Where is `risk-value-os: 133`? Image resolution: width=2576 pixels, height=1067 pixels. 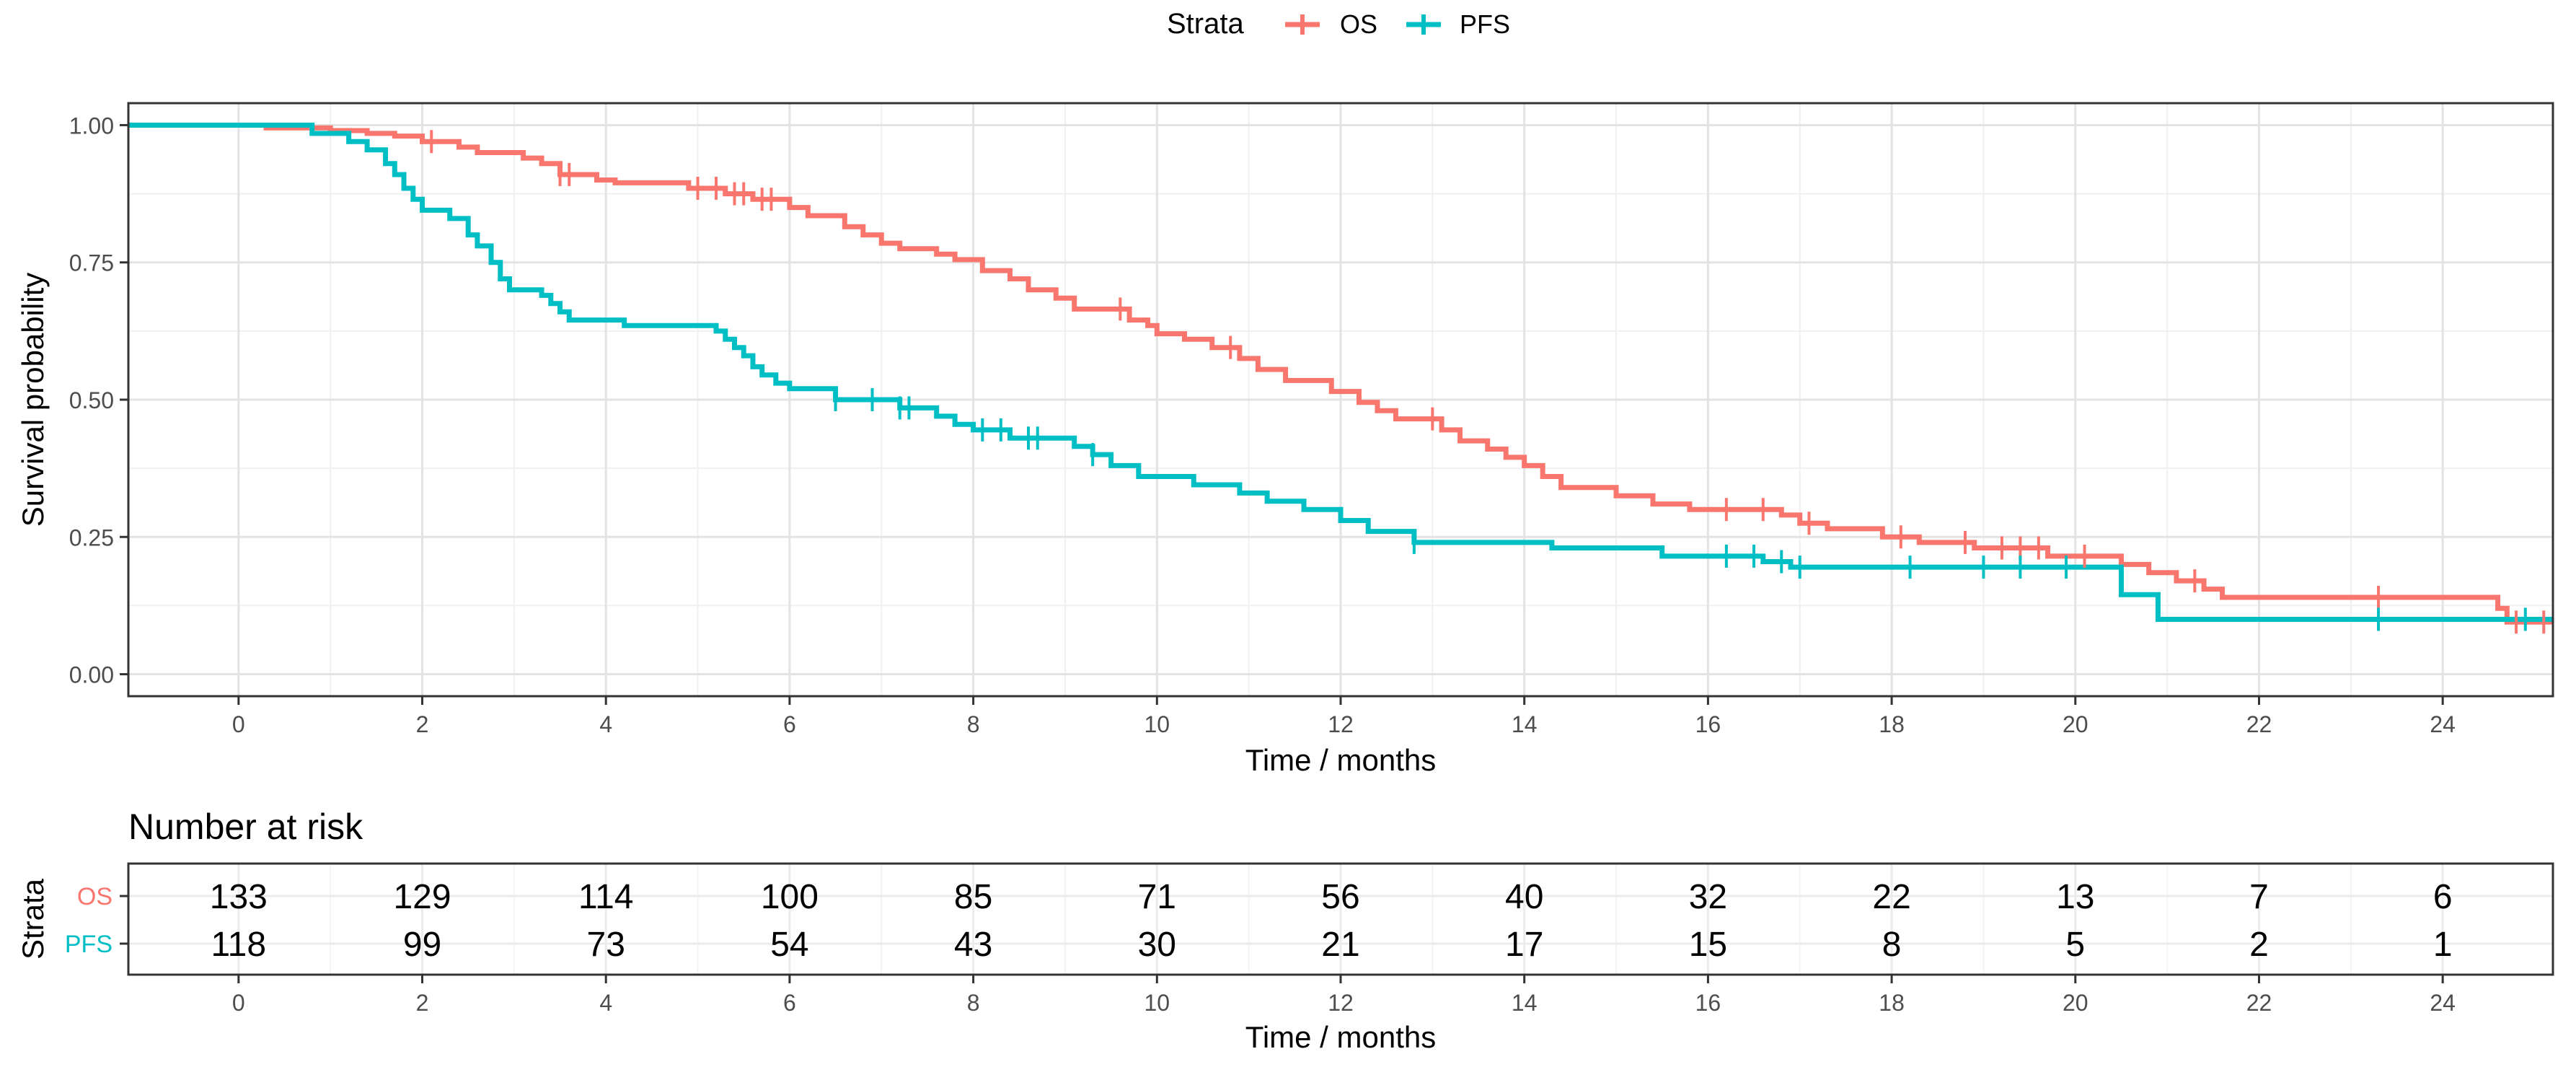 risk-value-os: 133 is located at coordinates (239, 897).